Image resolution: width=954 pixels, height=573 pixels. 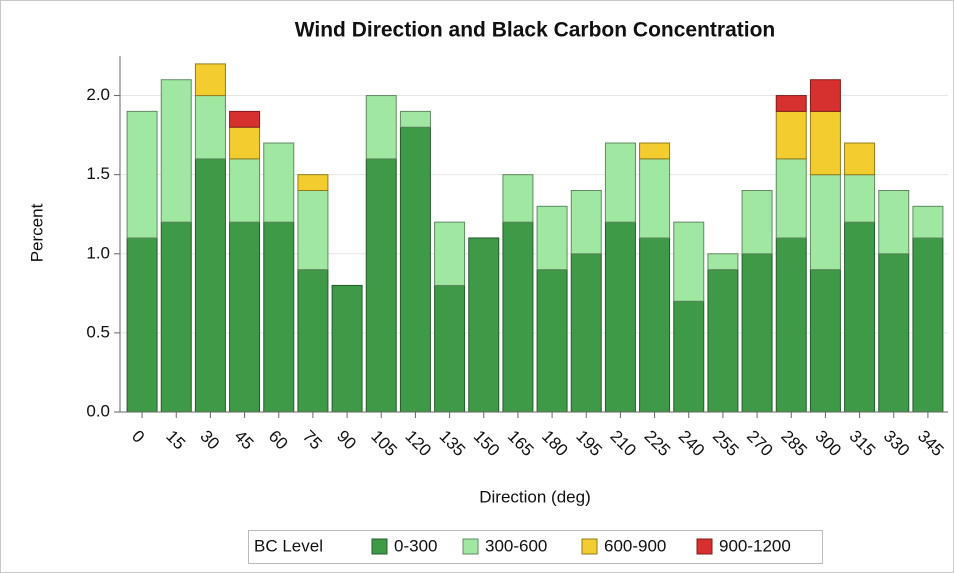 I want to click on y-axis-label: Percent, so click(x=36, y=232).